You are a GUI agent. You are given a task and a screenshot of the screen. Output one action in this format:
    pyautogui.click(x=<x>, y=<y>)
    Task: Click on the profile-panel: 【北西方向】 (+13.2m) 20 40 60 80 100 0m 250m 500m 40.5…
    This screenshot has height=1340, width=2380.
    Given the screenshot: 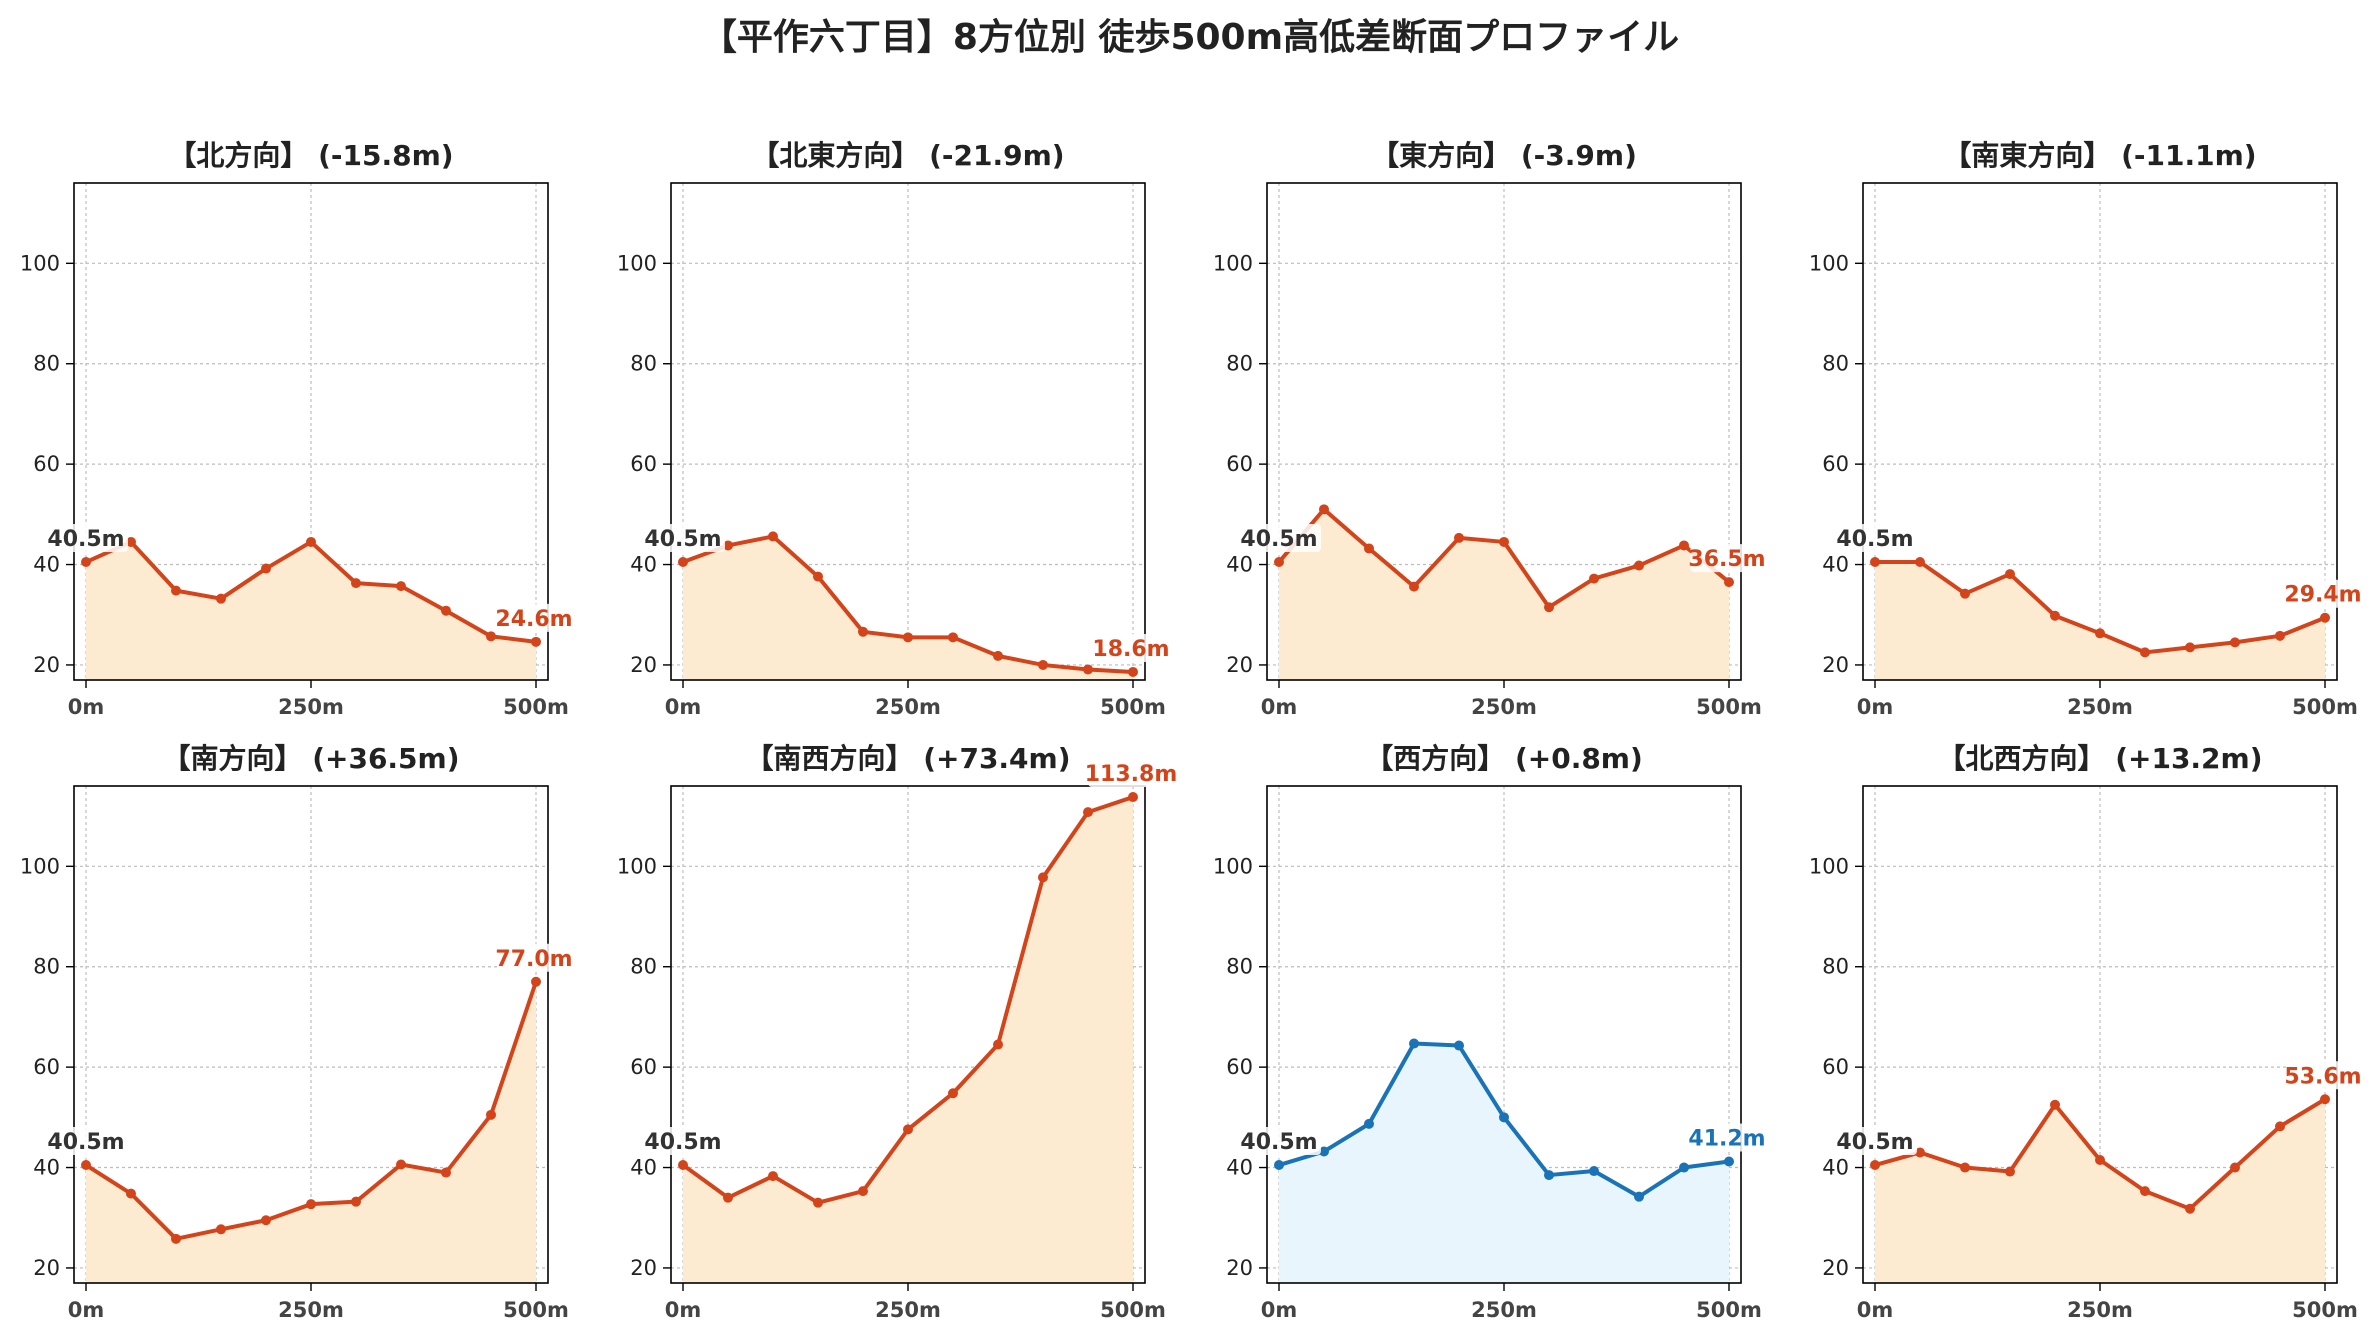 What is the action you would take?
    pyautogui.click(x=2085, y=1032)
    